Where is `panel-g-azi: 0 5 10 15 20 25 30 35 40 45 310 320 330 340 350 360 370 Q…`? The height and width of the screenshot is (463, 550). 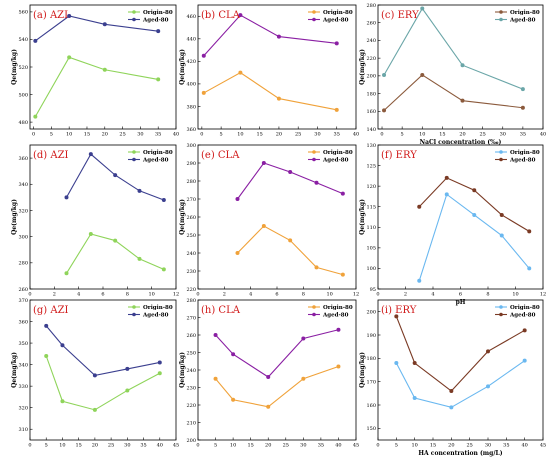 panel-g-azi: 0 5 10 15 20 25 30 35 40 45 310 320 330 340 350 360 370 Q… is located at coordinates (95, 373).